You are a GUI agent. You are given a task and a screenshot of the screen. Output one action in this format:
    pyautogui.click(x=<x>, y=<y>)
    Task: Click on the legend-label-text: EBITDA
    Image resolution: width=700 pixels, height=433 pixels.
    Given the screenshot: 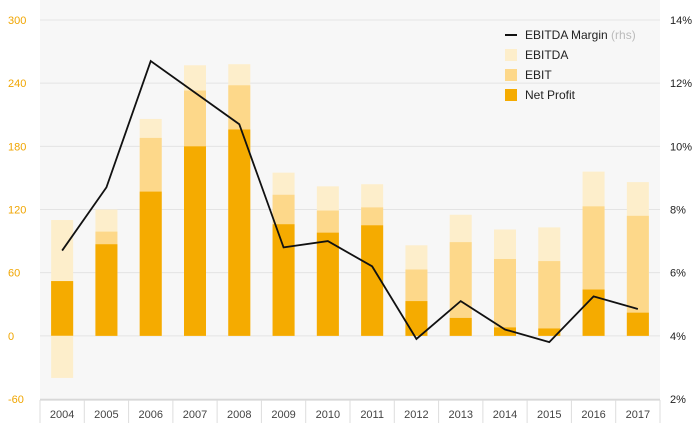 What is the action you would take?
    pyautogui.click(x=546, y=55)
    